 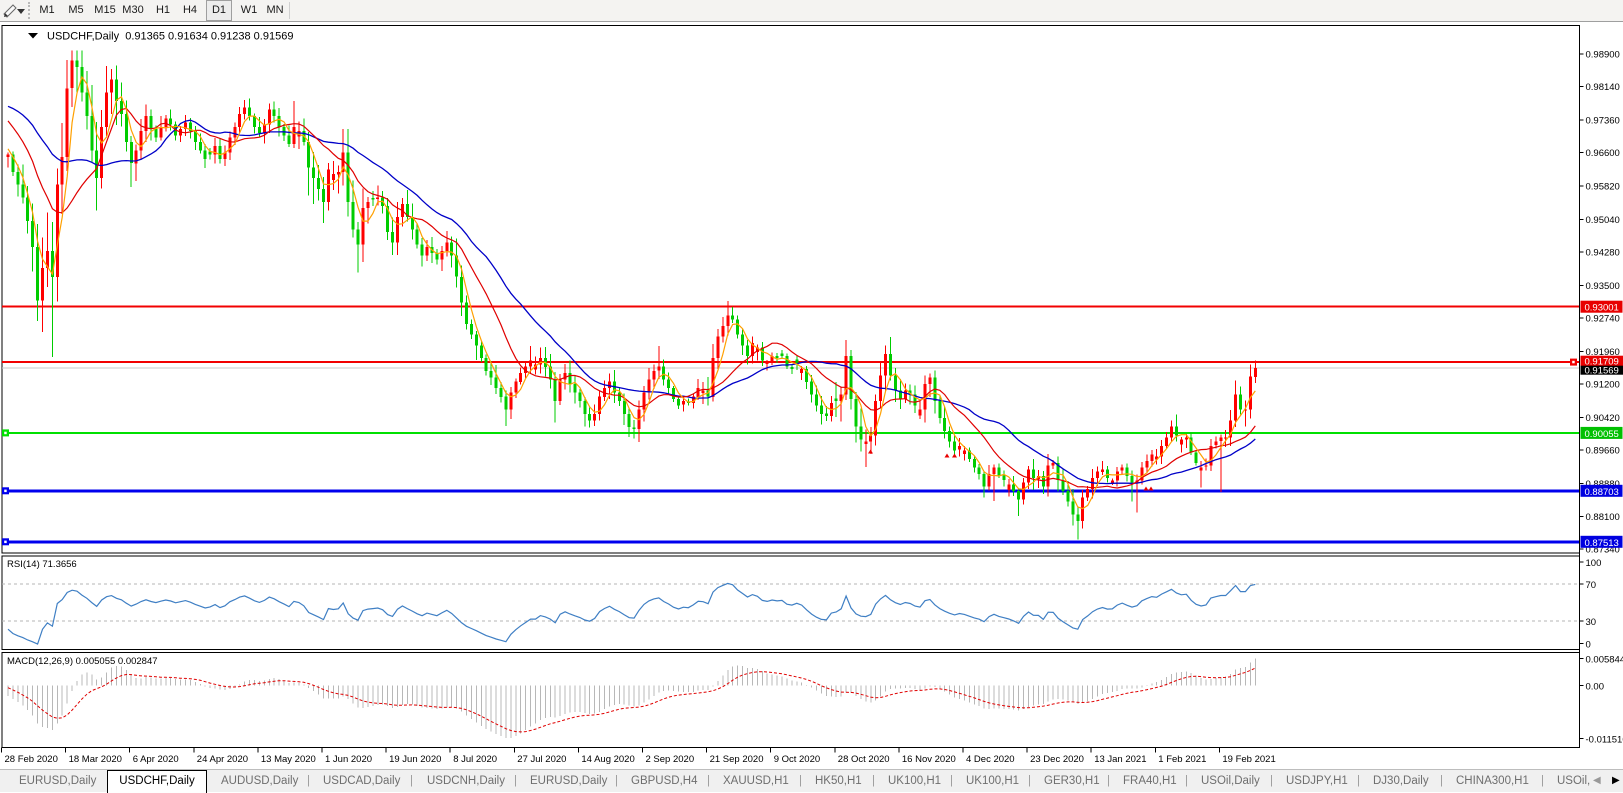 I want to click on svg-text: RSI(14) 71.3656, so click(x=42, y=564).